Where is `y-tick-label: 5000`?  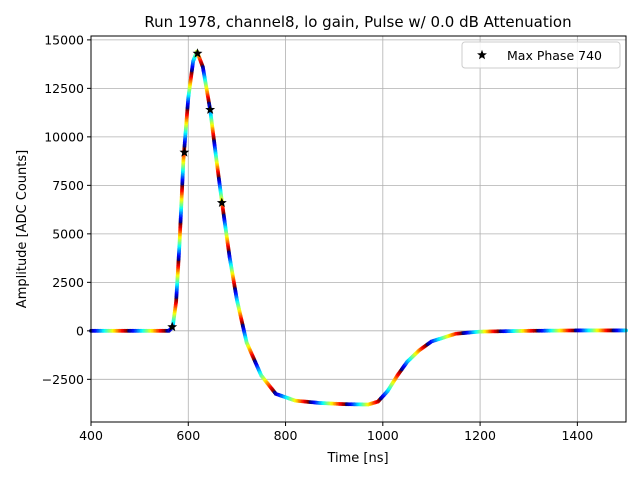 y-tick-label: 5000 is located at coordinates (68, 233).